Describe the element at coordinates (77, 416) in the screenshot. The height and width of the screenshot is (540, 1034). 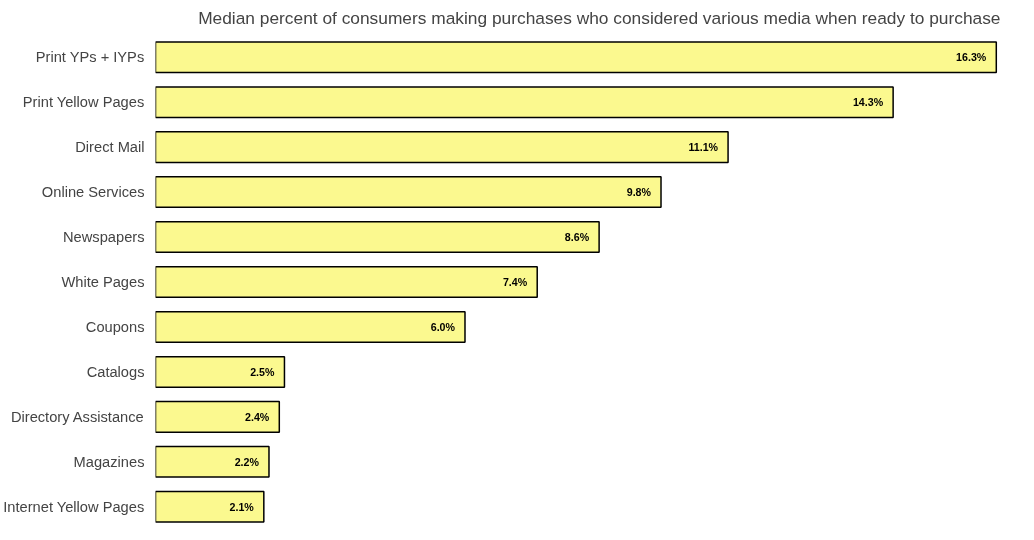
I see `y-tick-label: Directory Assistance` at that location.